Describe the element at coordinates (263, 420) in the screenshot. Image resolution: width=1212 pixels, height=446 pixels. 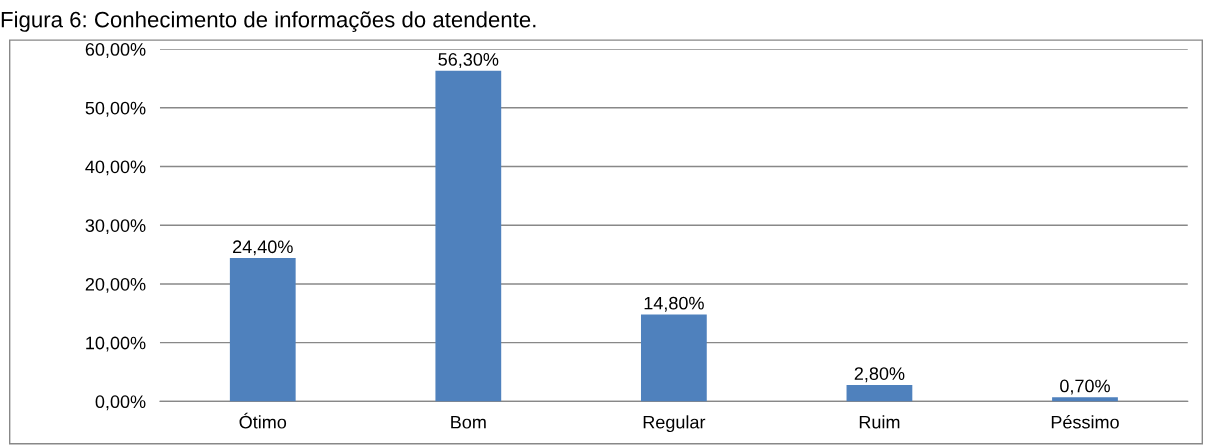
I see `x-tick-label: Ótimo` at that location.